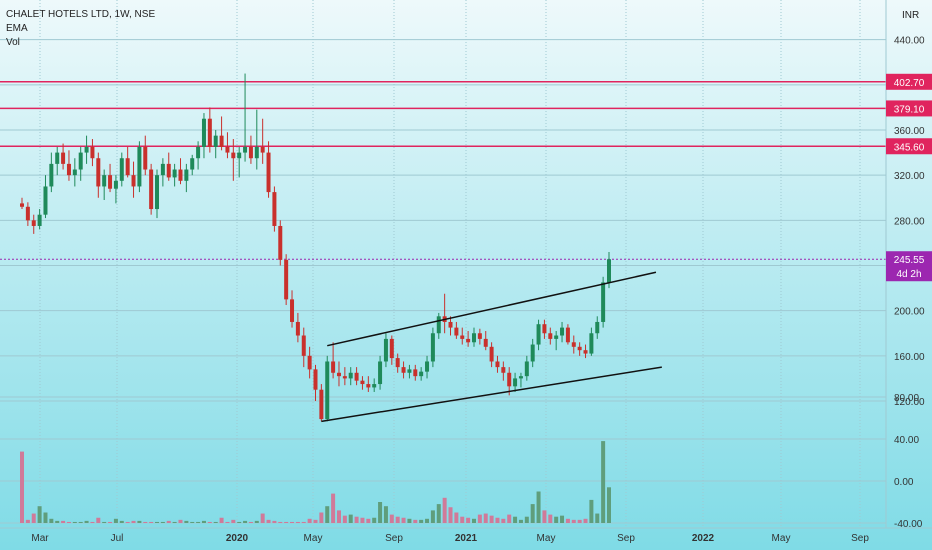 The width and height of the screenshot is (932, 550). I want to click on volume-tick-label: -40.00, so click(908, 524).